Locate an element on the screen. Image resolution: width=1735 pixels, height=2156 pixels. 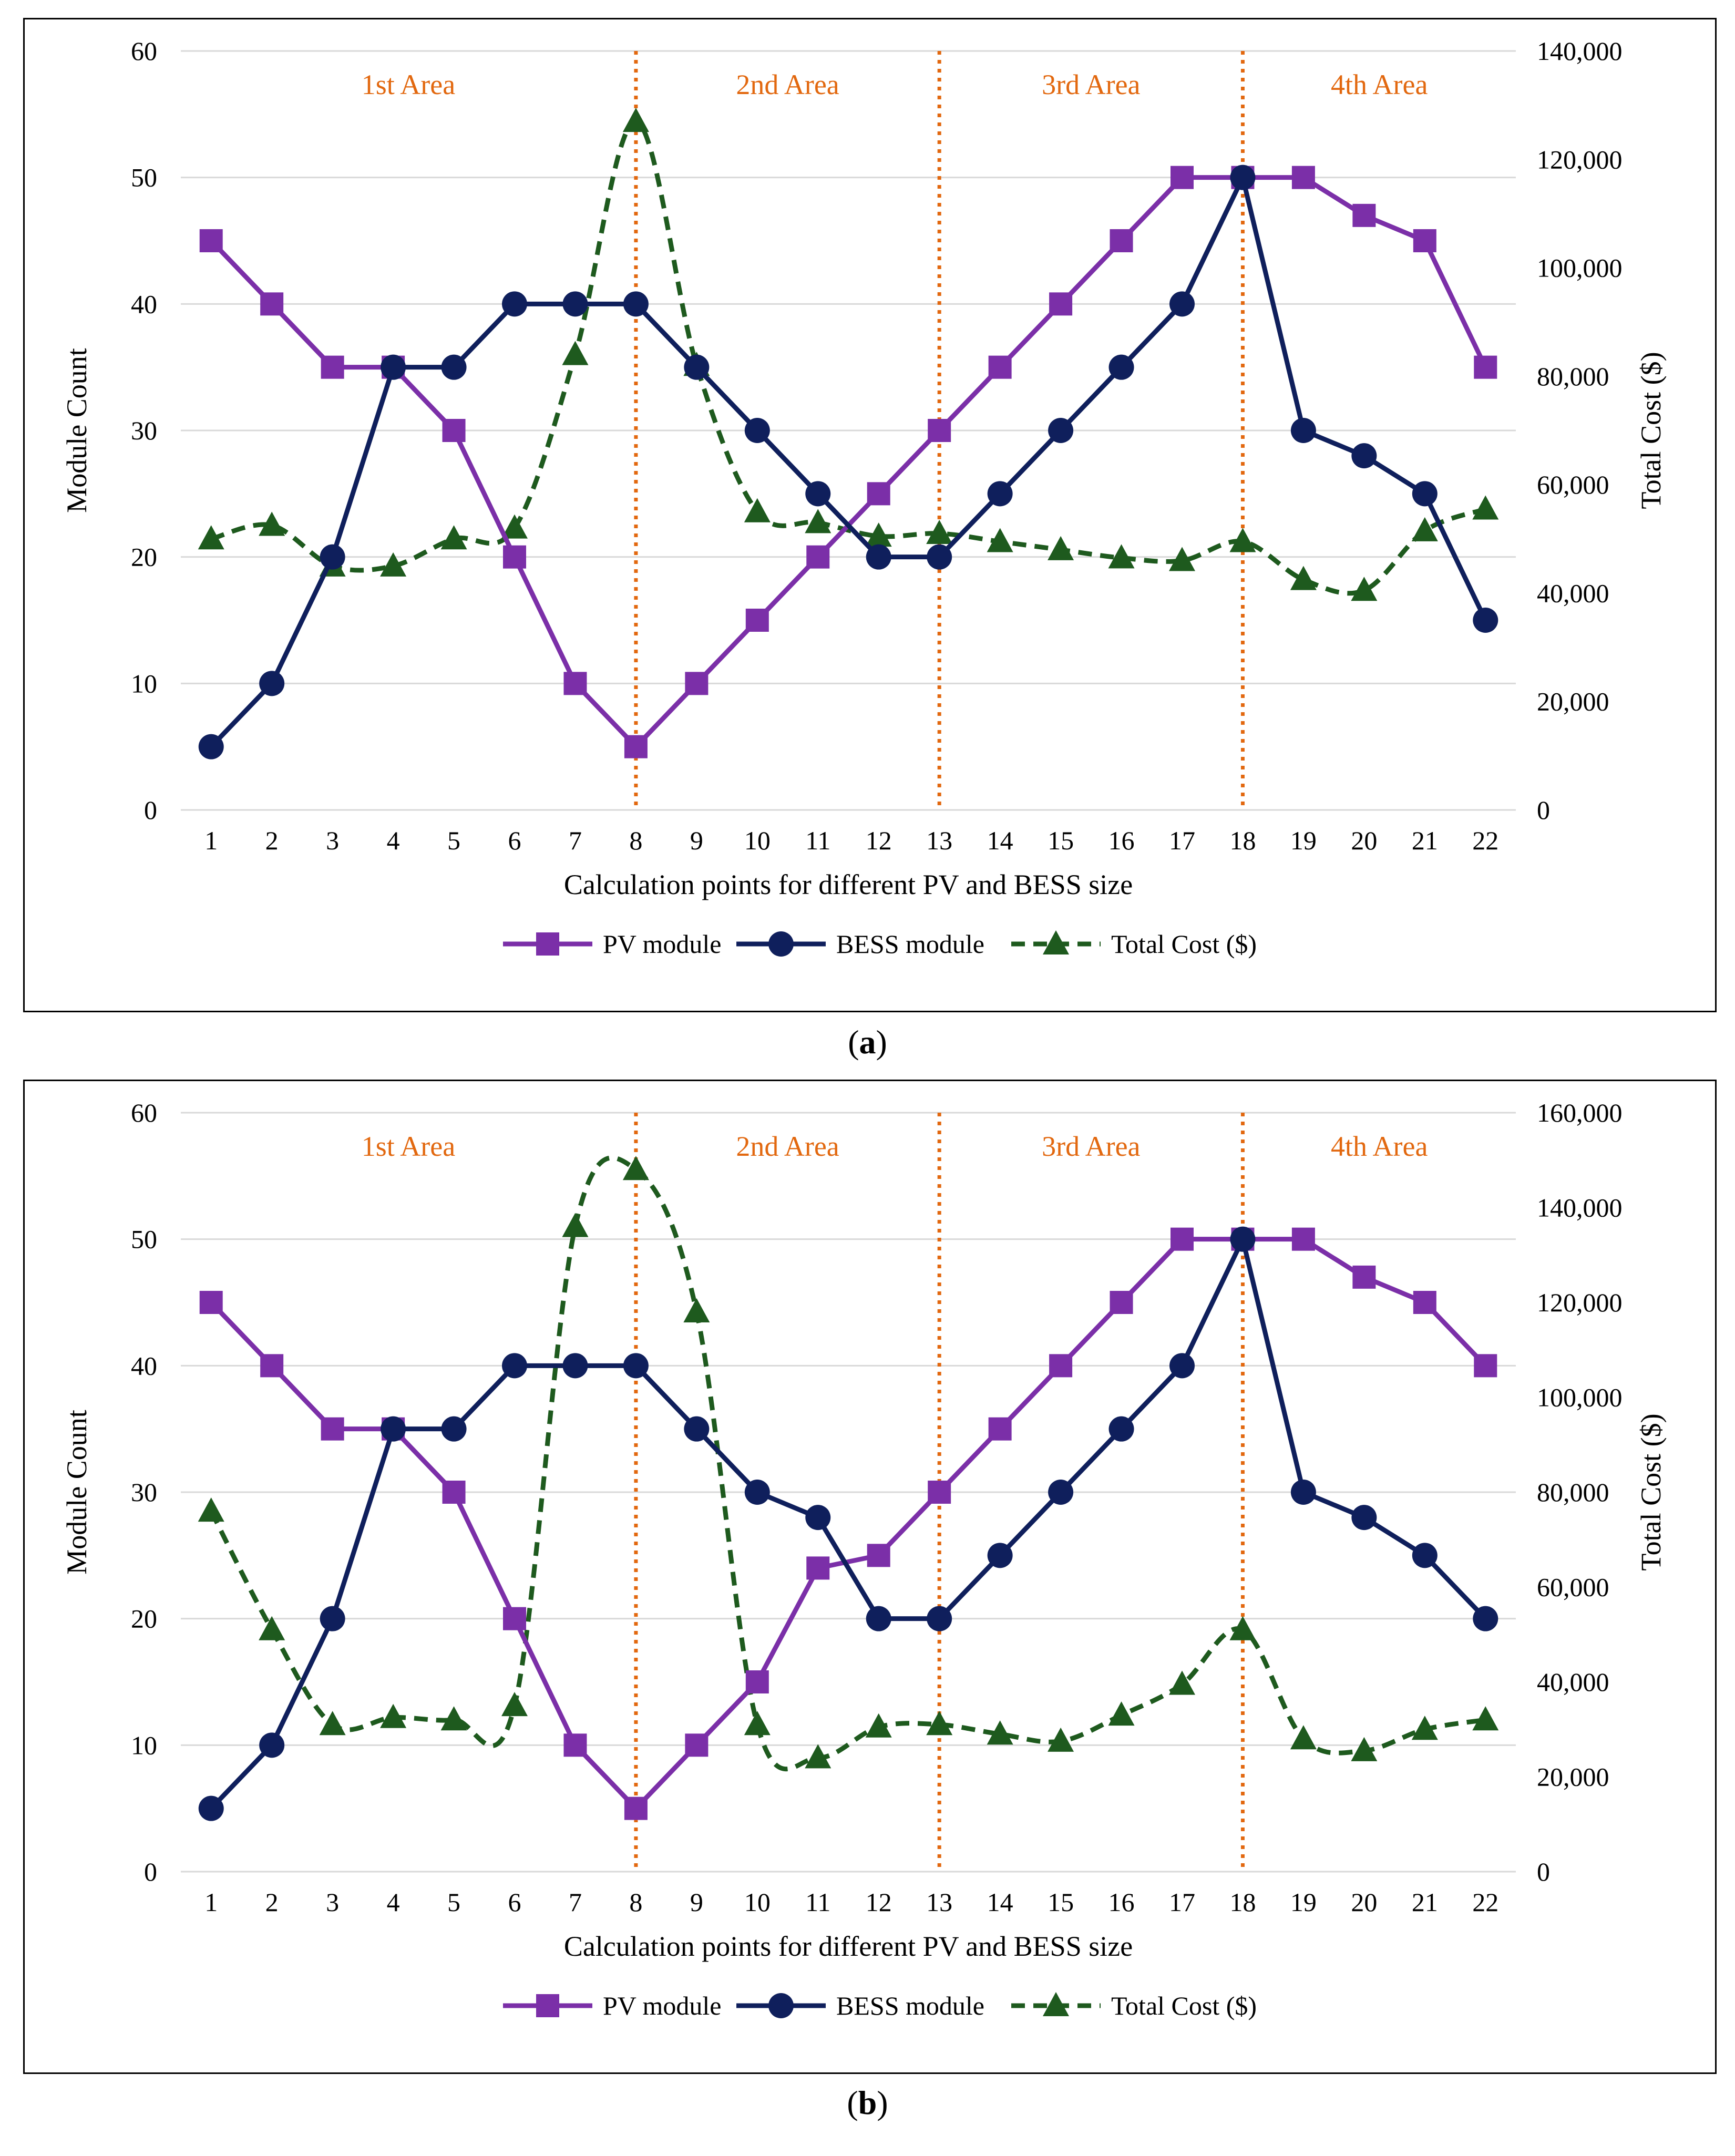
legend-item: PV module is located at coordinates (613, 944).